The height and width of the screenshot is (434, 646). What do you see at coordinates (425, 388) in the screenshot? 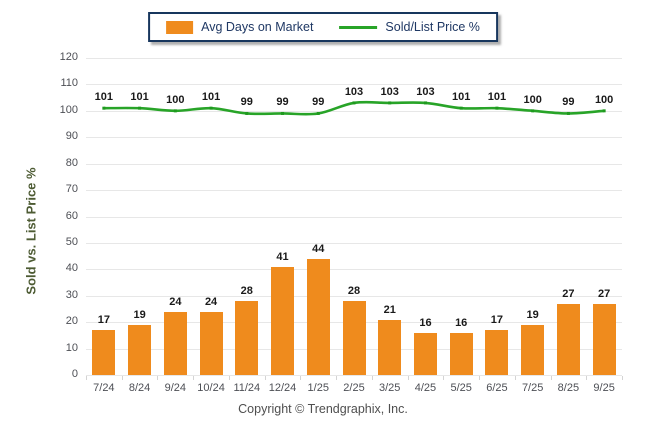
I see `x-axis-tick-label: 4/25` at bounding box center [425, 388].